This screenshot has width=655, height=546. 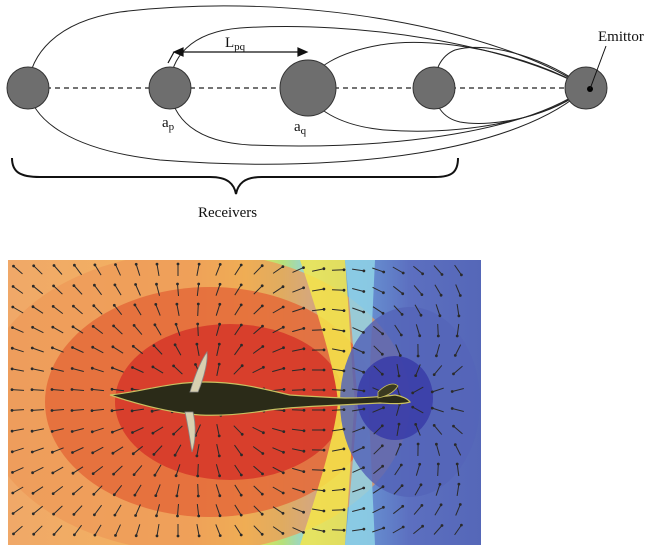 What do you see at coordinates (308, 88) in the screenshot?
I see `receiver-node-q` at bounding box center [308, 88].